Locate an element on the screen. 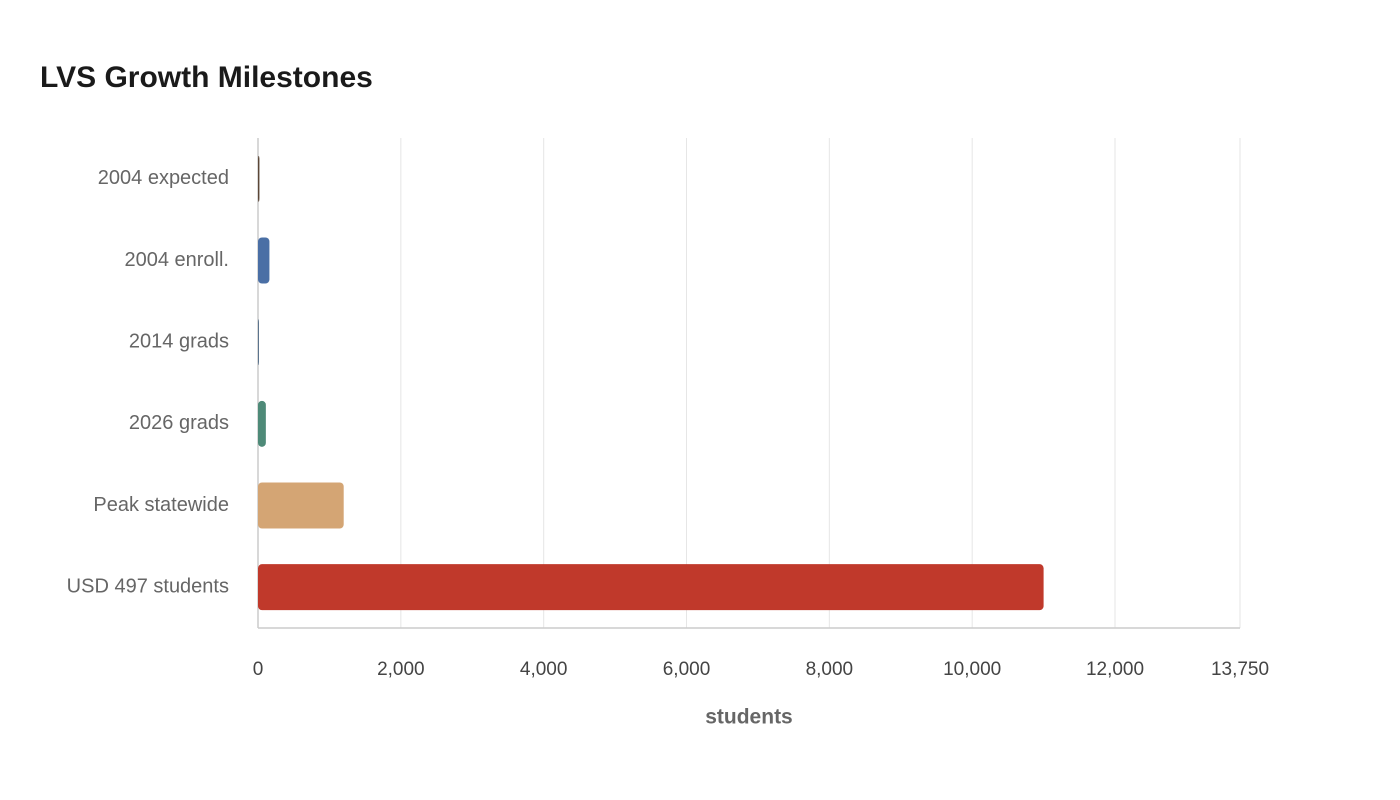 The height and width of the screenshot is (800, 1400). x-tick-label: 12,000 is located at coordinates (1115, 669).